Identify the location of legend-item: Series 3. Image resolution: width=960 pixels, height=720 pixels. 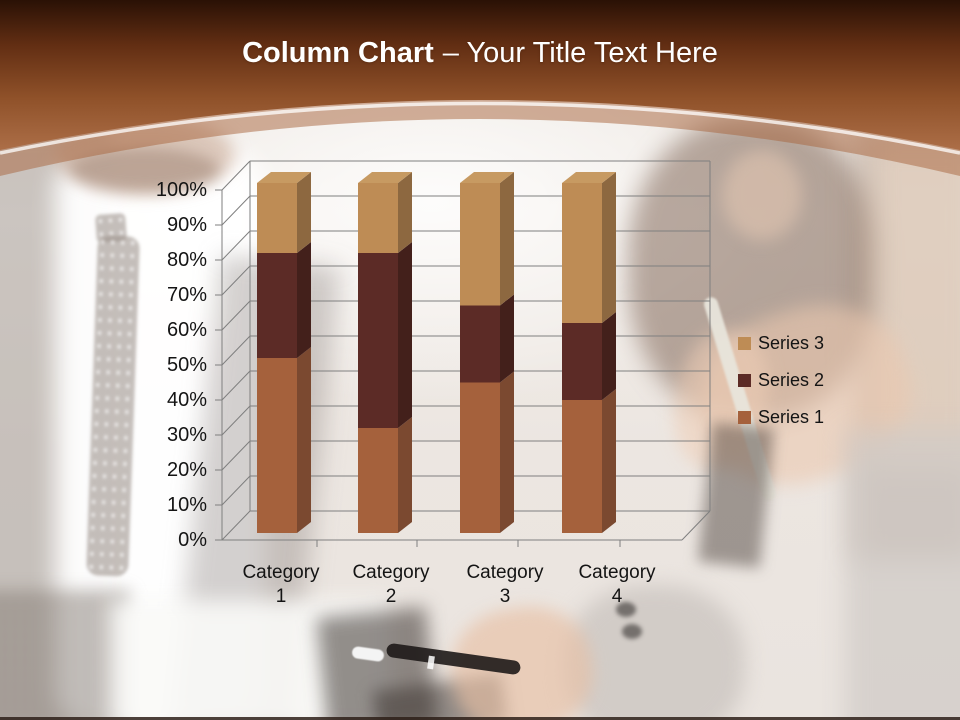
(781, 343).